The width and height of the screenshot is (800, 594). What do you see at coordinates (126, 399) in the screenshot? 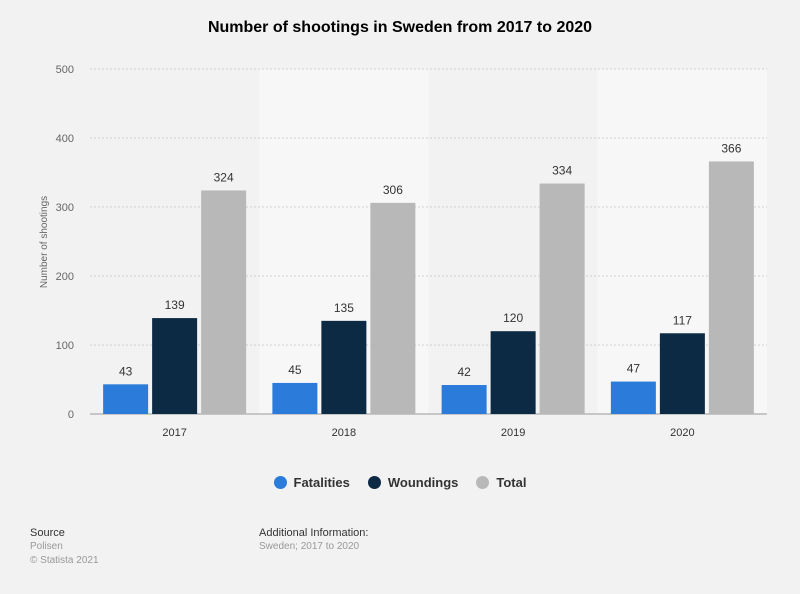
I see `bar-fatalities-2017` at bounding box center [126, 399].